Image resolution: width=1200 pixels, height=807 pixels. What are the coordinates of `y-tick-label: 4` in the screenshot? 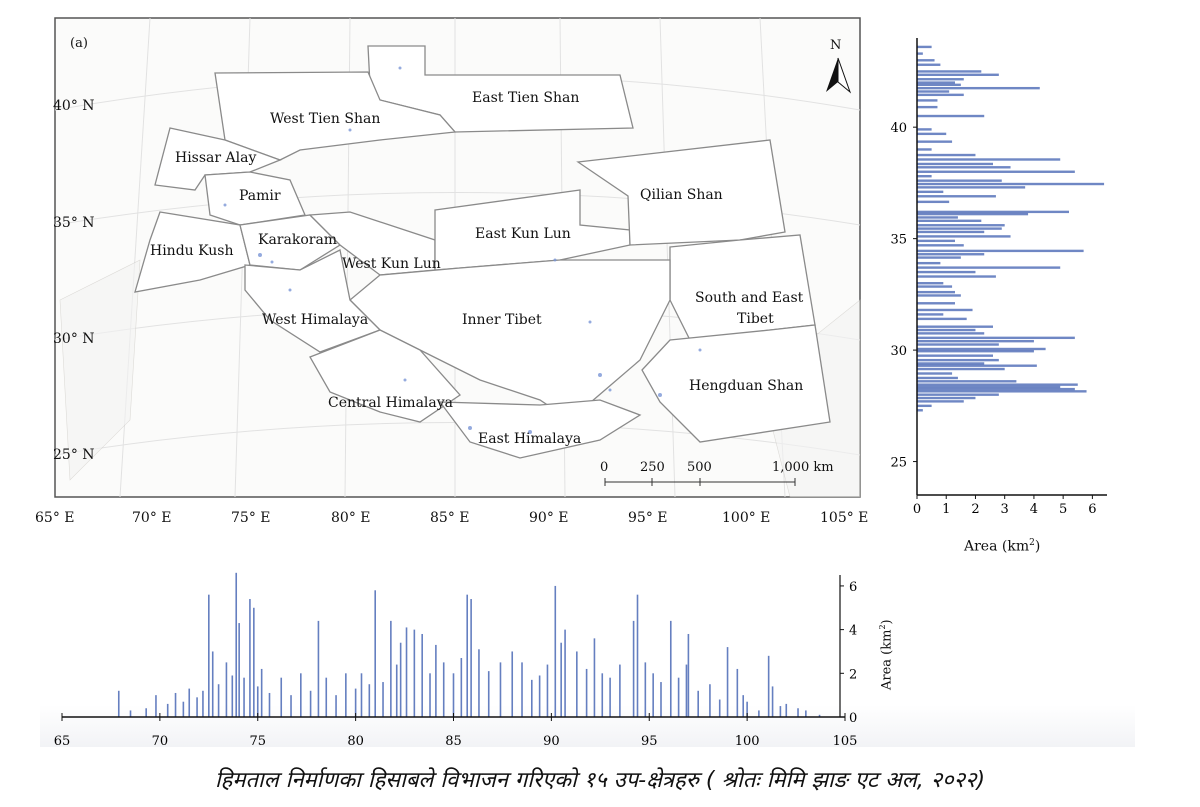 It's located at (853, 631).